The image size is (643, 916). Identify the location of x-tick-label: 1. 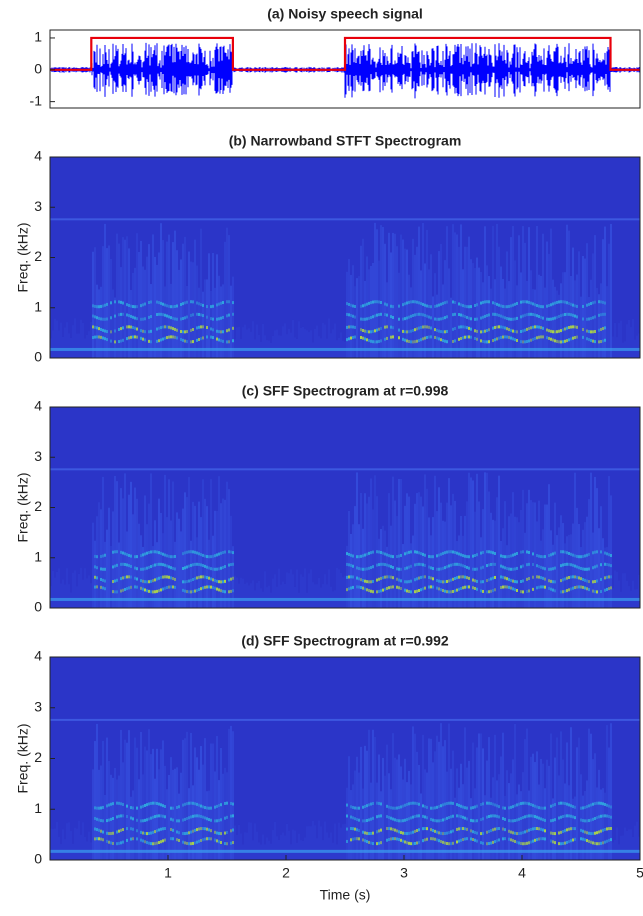
(168, 873).